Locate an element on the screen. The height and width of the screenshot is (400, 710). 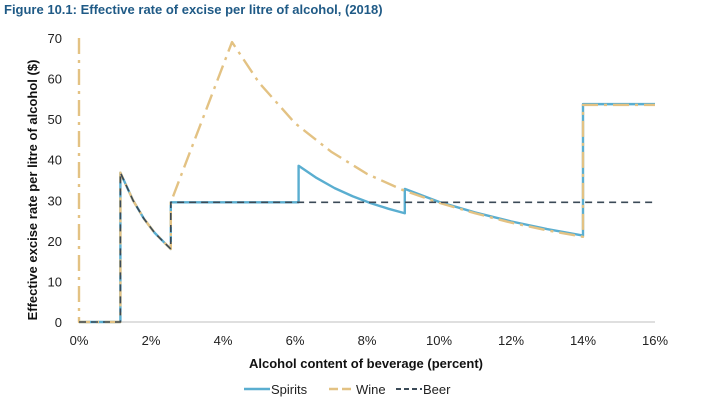
y-tick-label: 70 is located at coordinates (55, 38).